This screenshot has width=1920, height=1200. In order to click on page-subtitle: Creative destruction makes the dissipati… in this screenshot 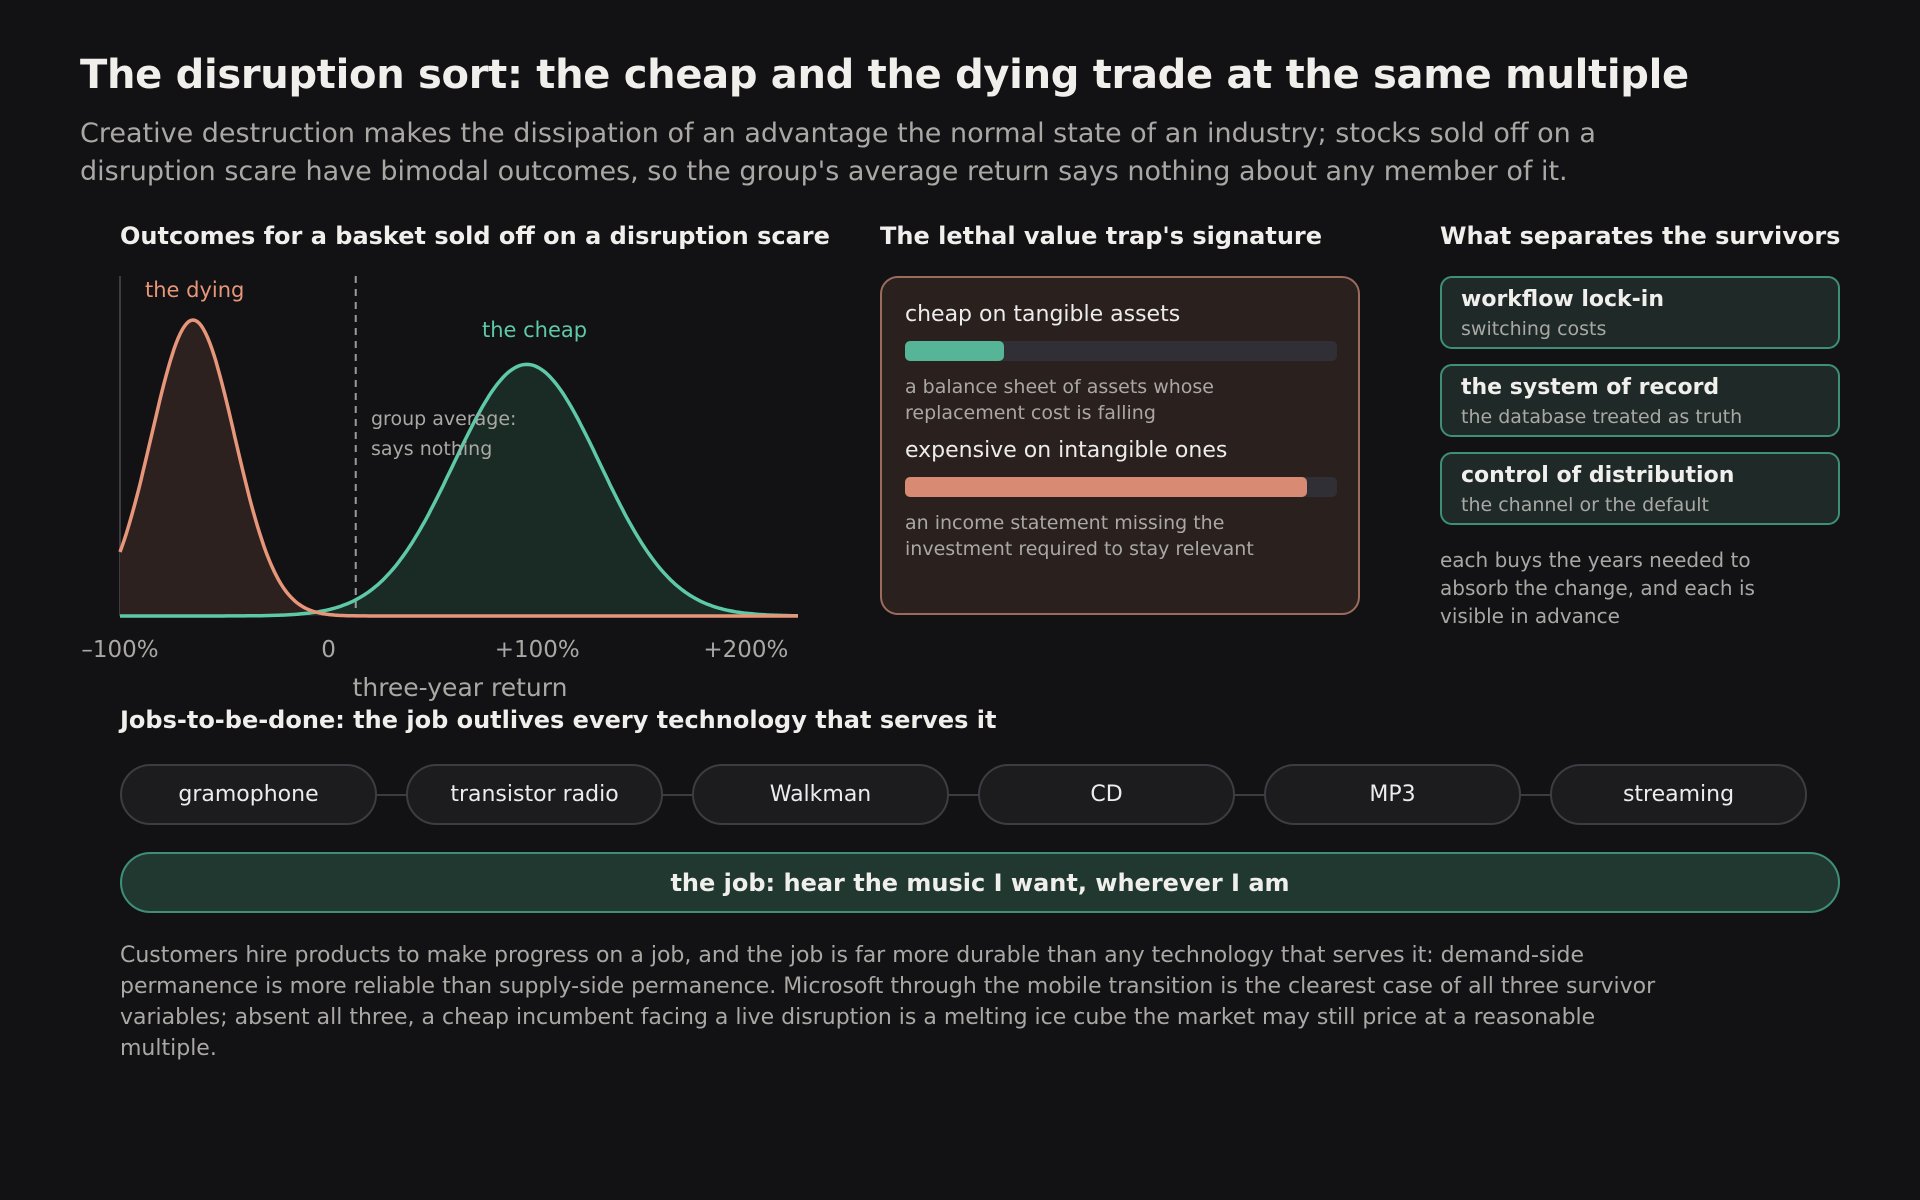, I will do `click(838, 152)`.